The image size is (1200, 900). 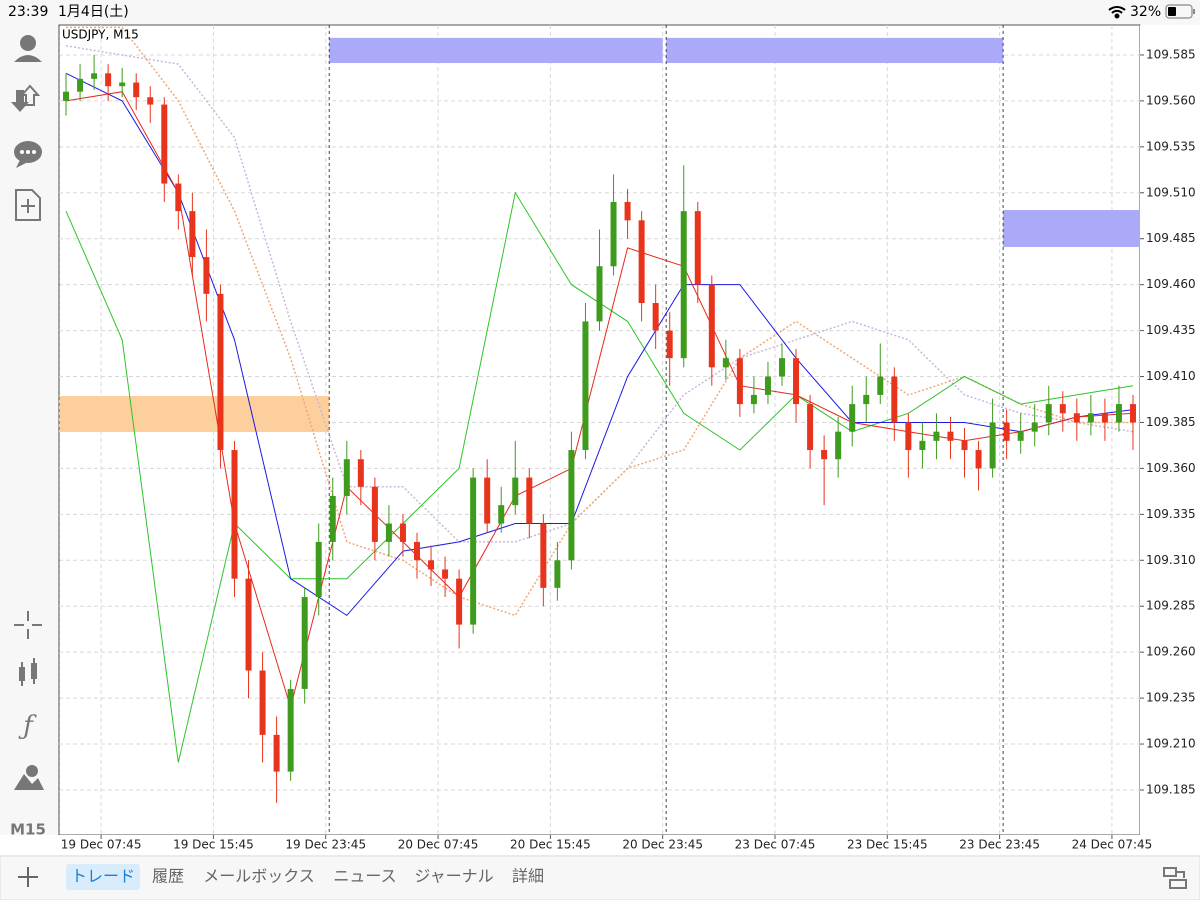 I want to click on new-order-icon, so click(x=28, y=205).